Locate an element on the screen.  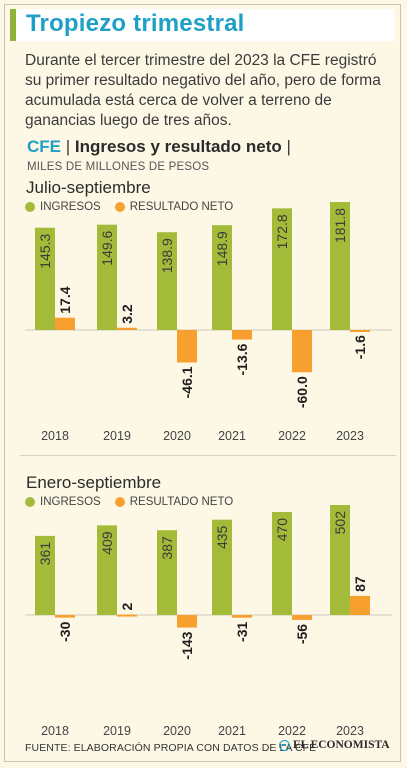
company-name: CFE is located at coordinates (44, 146).